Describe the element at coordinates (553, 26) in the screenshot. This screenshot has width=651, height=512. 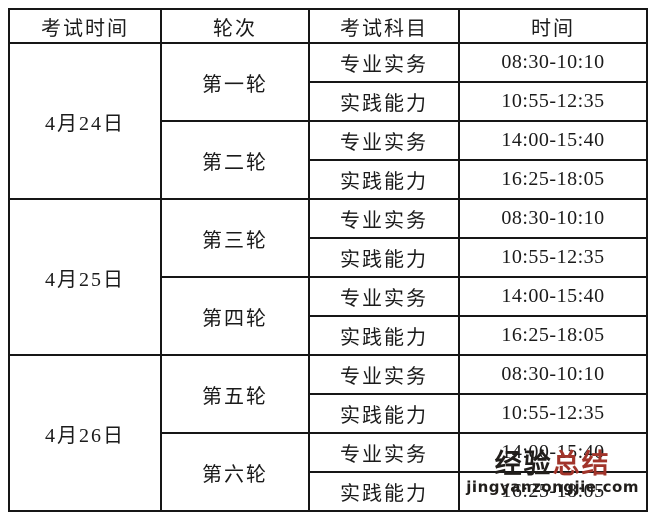
I see `header-time: 时间` at that location.